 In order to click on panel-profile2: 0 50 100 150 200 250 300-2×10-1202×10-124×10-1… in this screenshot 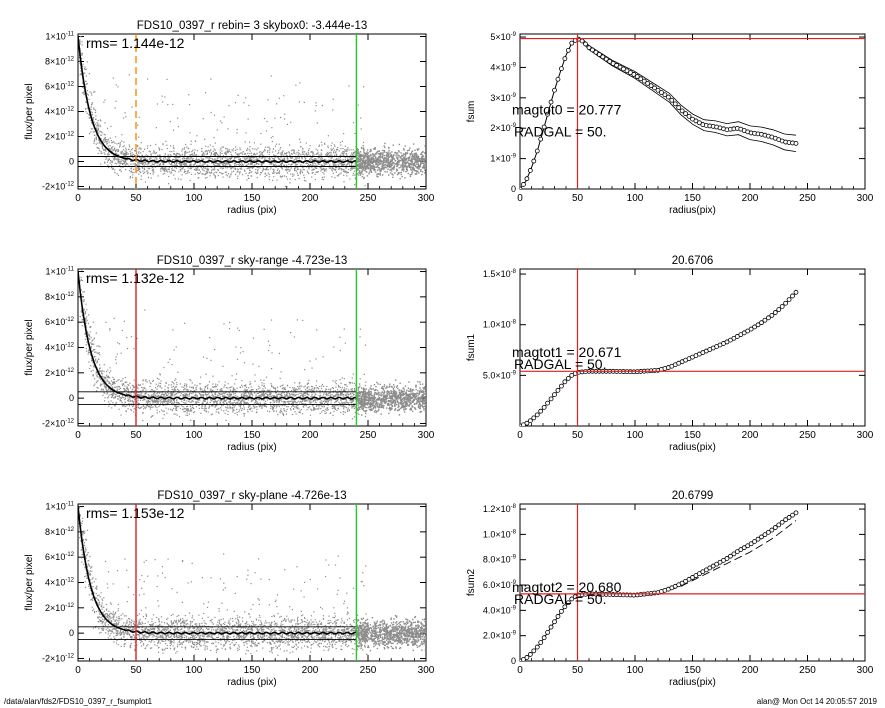, I will do `click(229, 354)`.